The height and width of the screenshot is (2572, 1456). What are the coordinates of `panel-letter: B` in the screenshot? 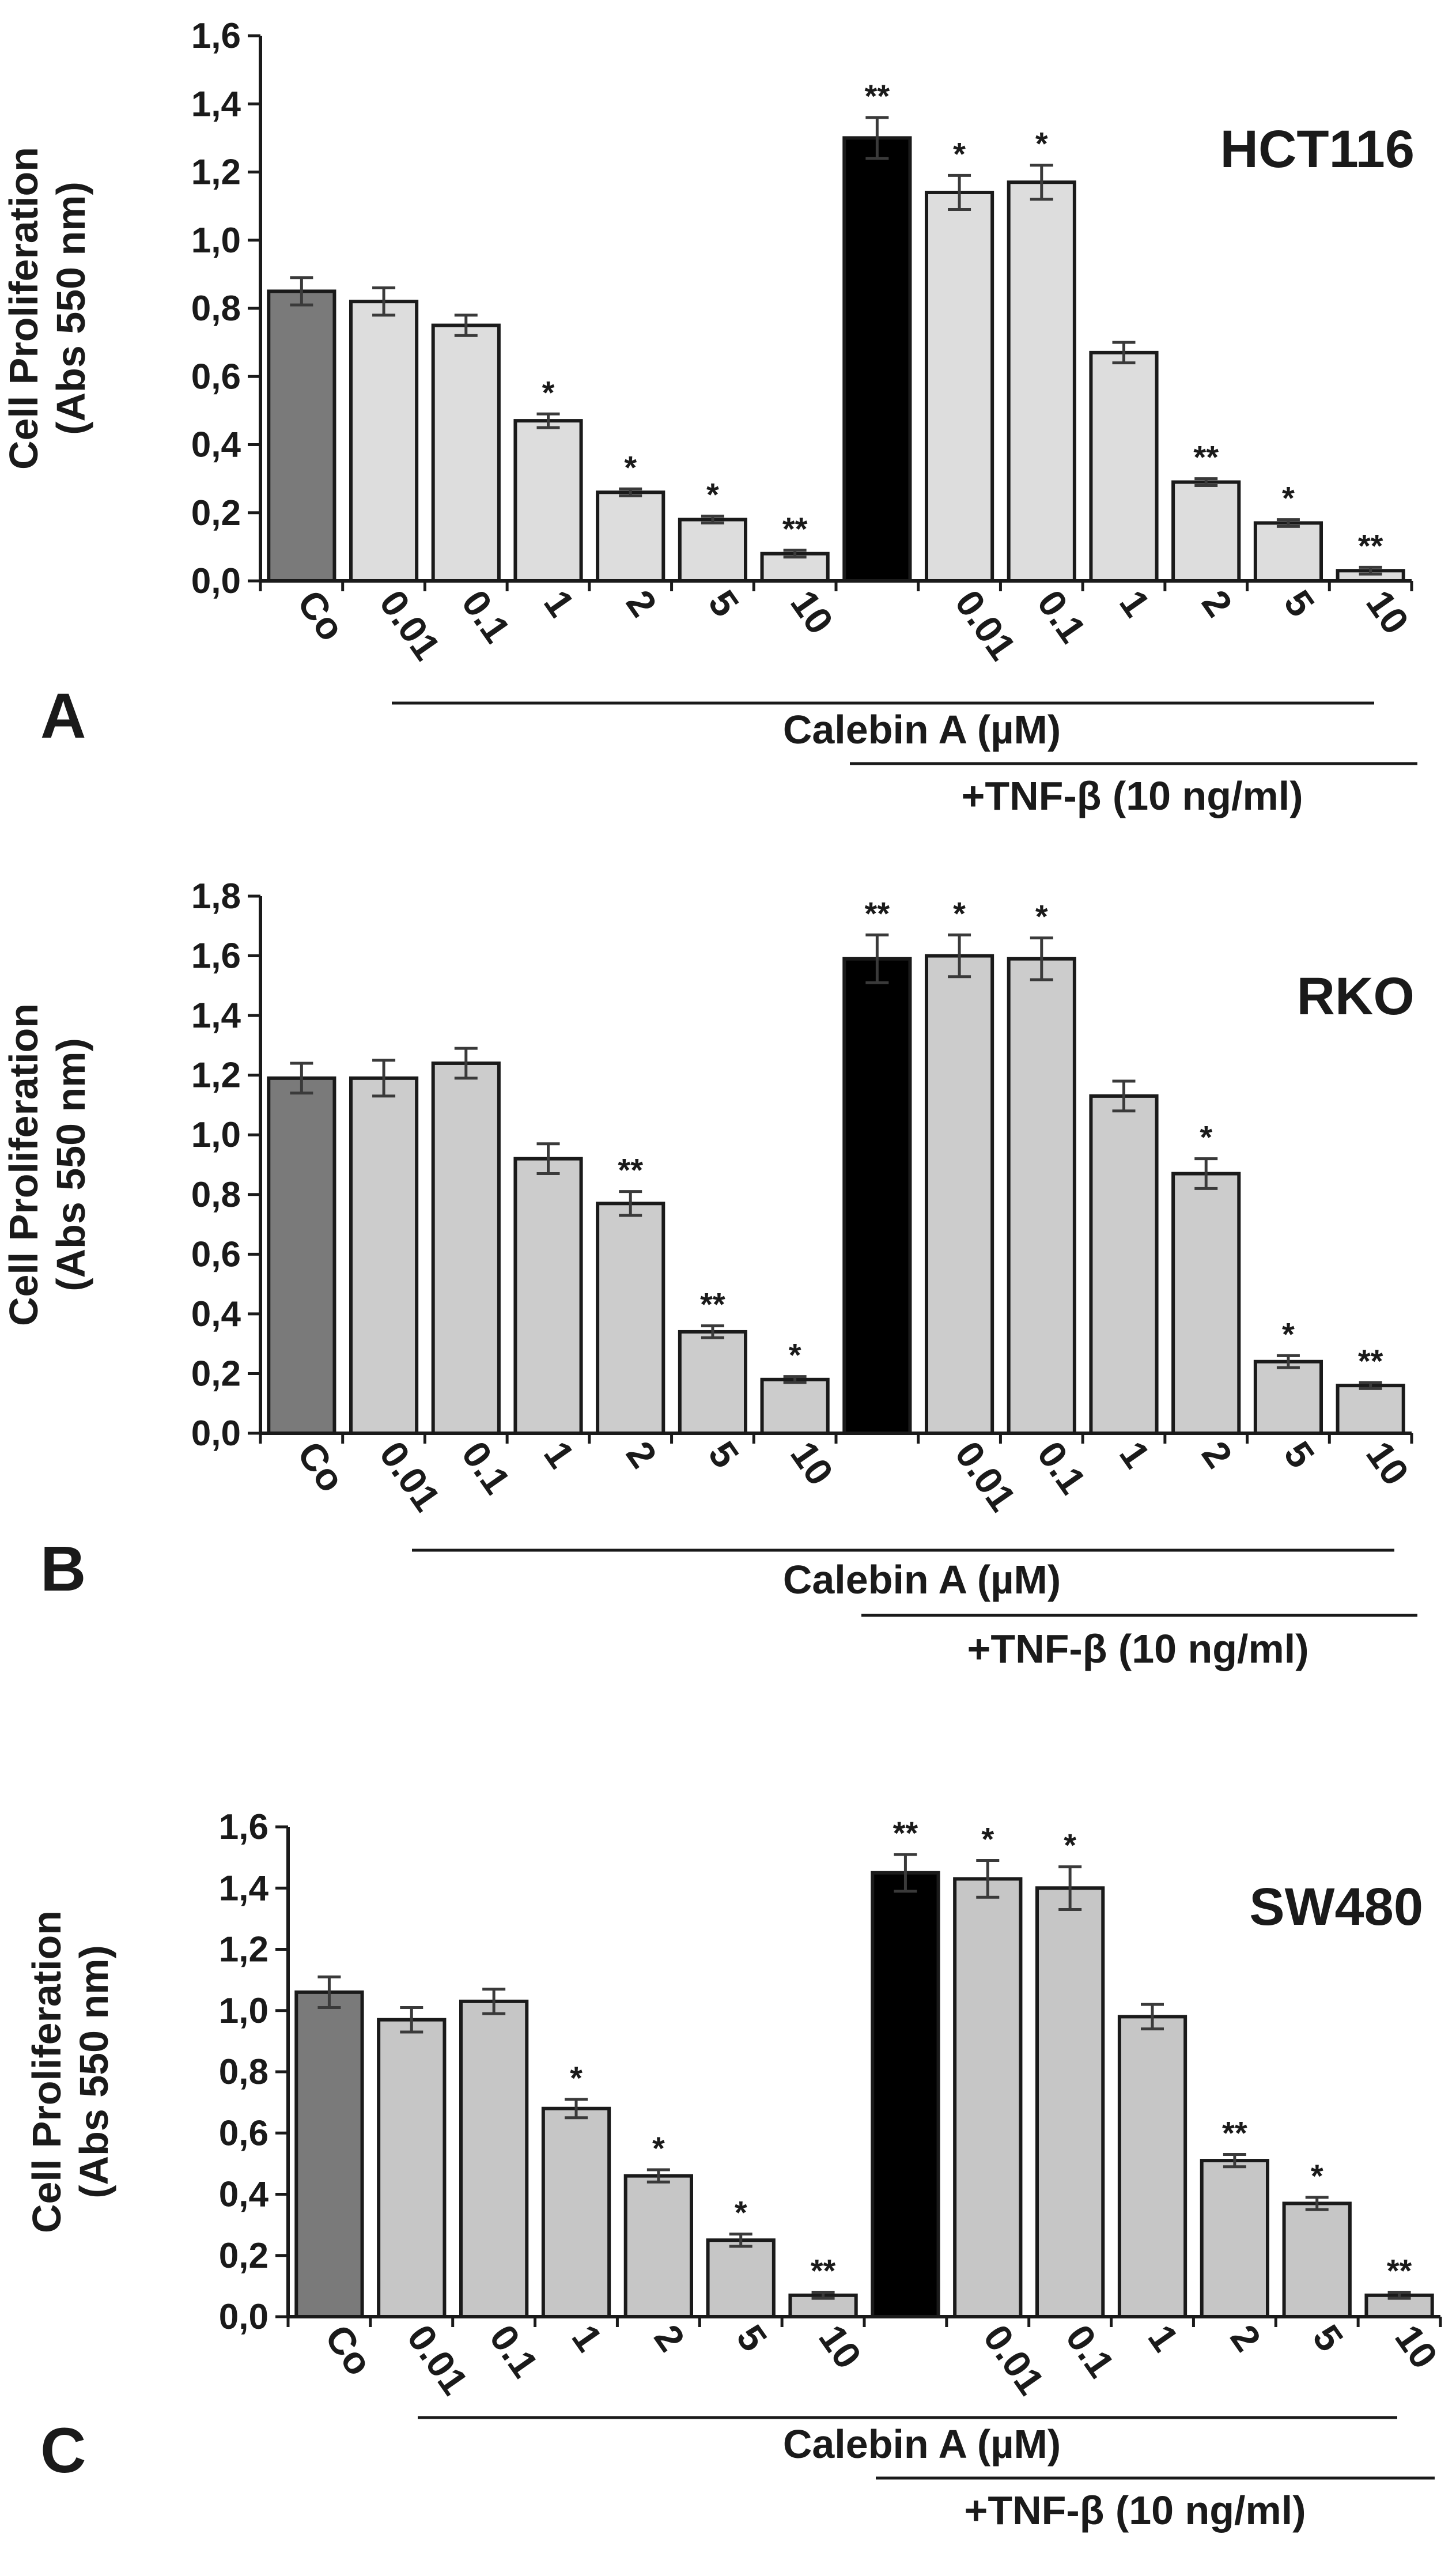 It's located at (63, 1569).